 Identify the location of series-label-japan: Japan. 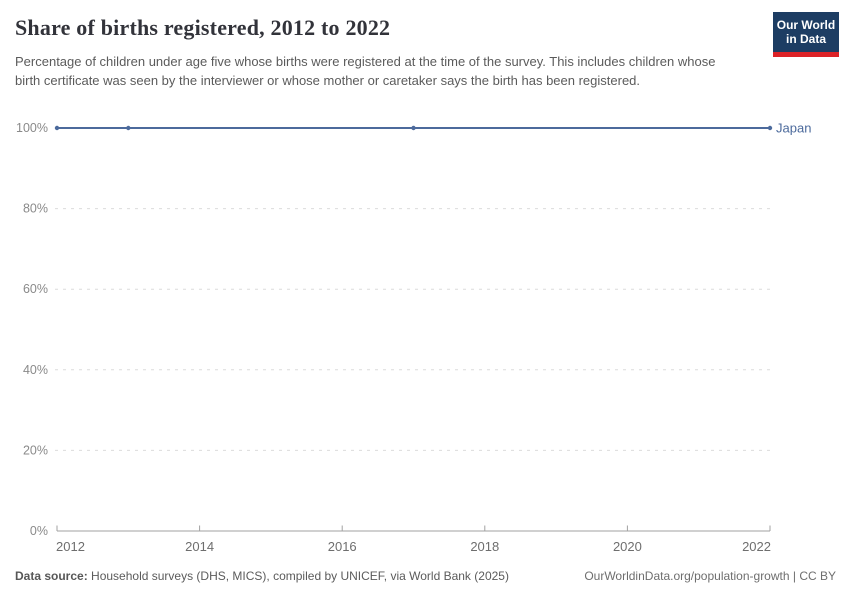
(793, 128).